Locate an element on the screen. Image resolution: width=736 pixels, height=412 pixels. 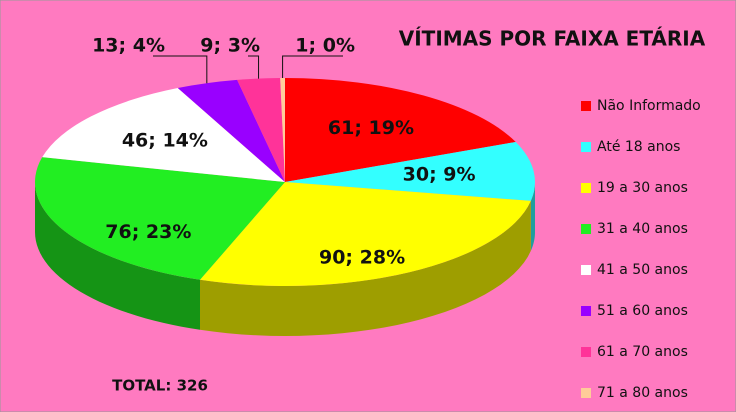
data-label: 61; 19% is located at coordinates (371, 128).